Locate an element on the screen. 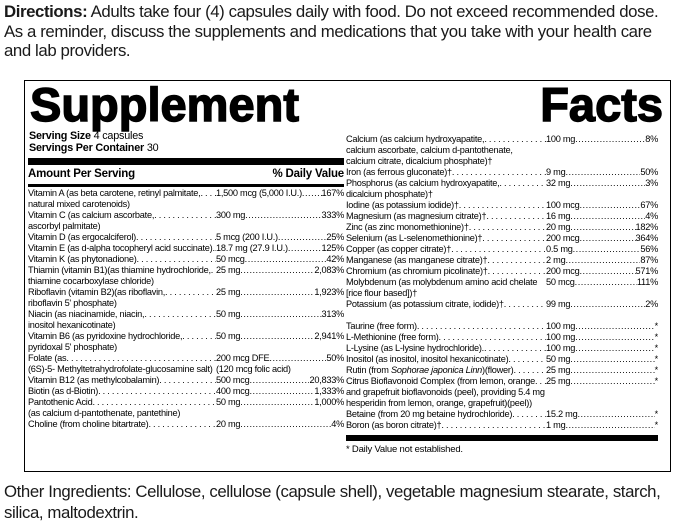  fact-value-wrap: 100 mcg 67% is located at coordinates (602, 205).